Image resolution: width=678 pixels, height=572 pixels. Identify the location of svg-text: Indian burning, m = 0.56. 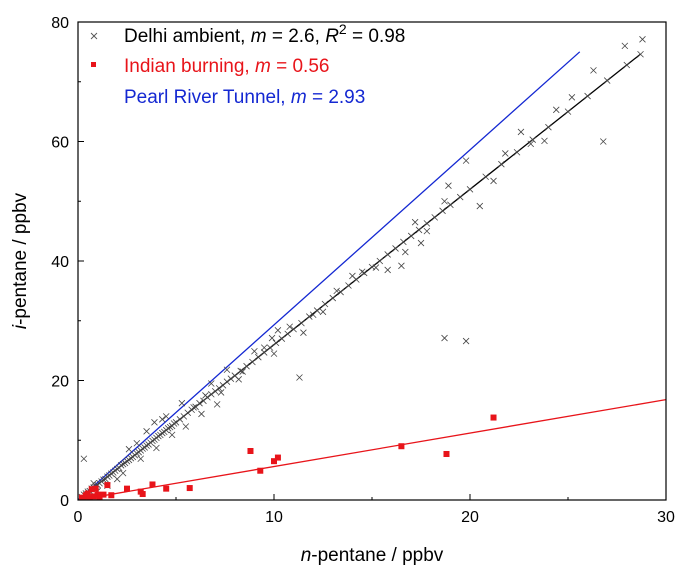
(226, 66).